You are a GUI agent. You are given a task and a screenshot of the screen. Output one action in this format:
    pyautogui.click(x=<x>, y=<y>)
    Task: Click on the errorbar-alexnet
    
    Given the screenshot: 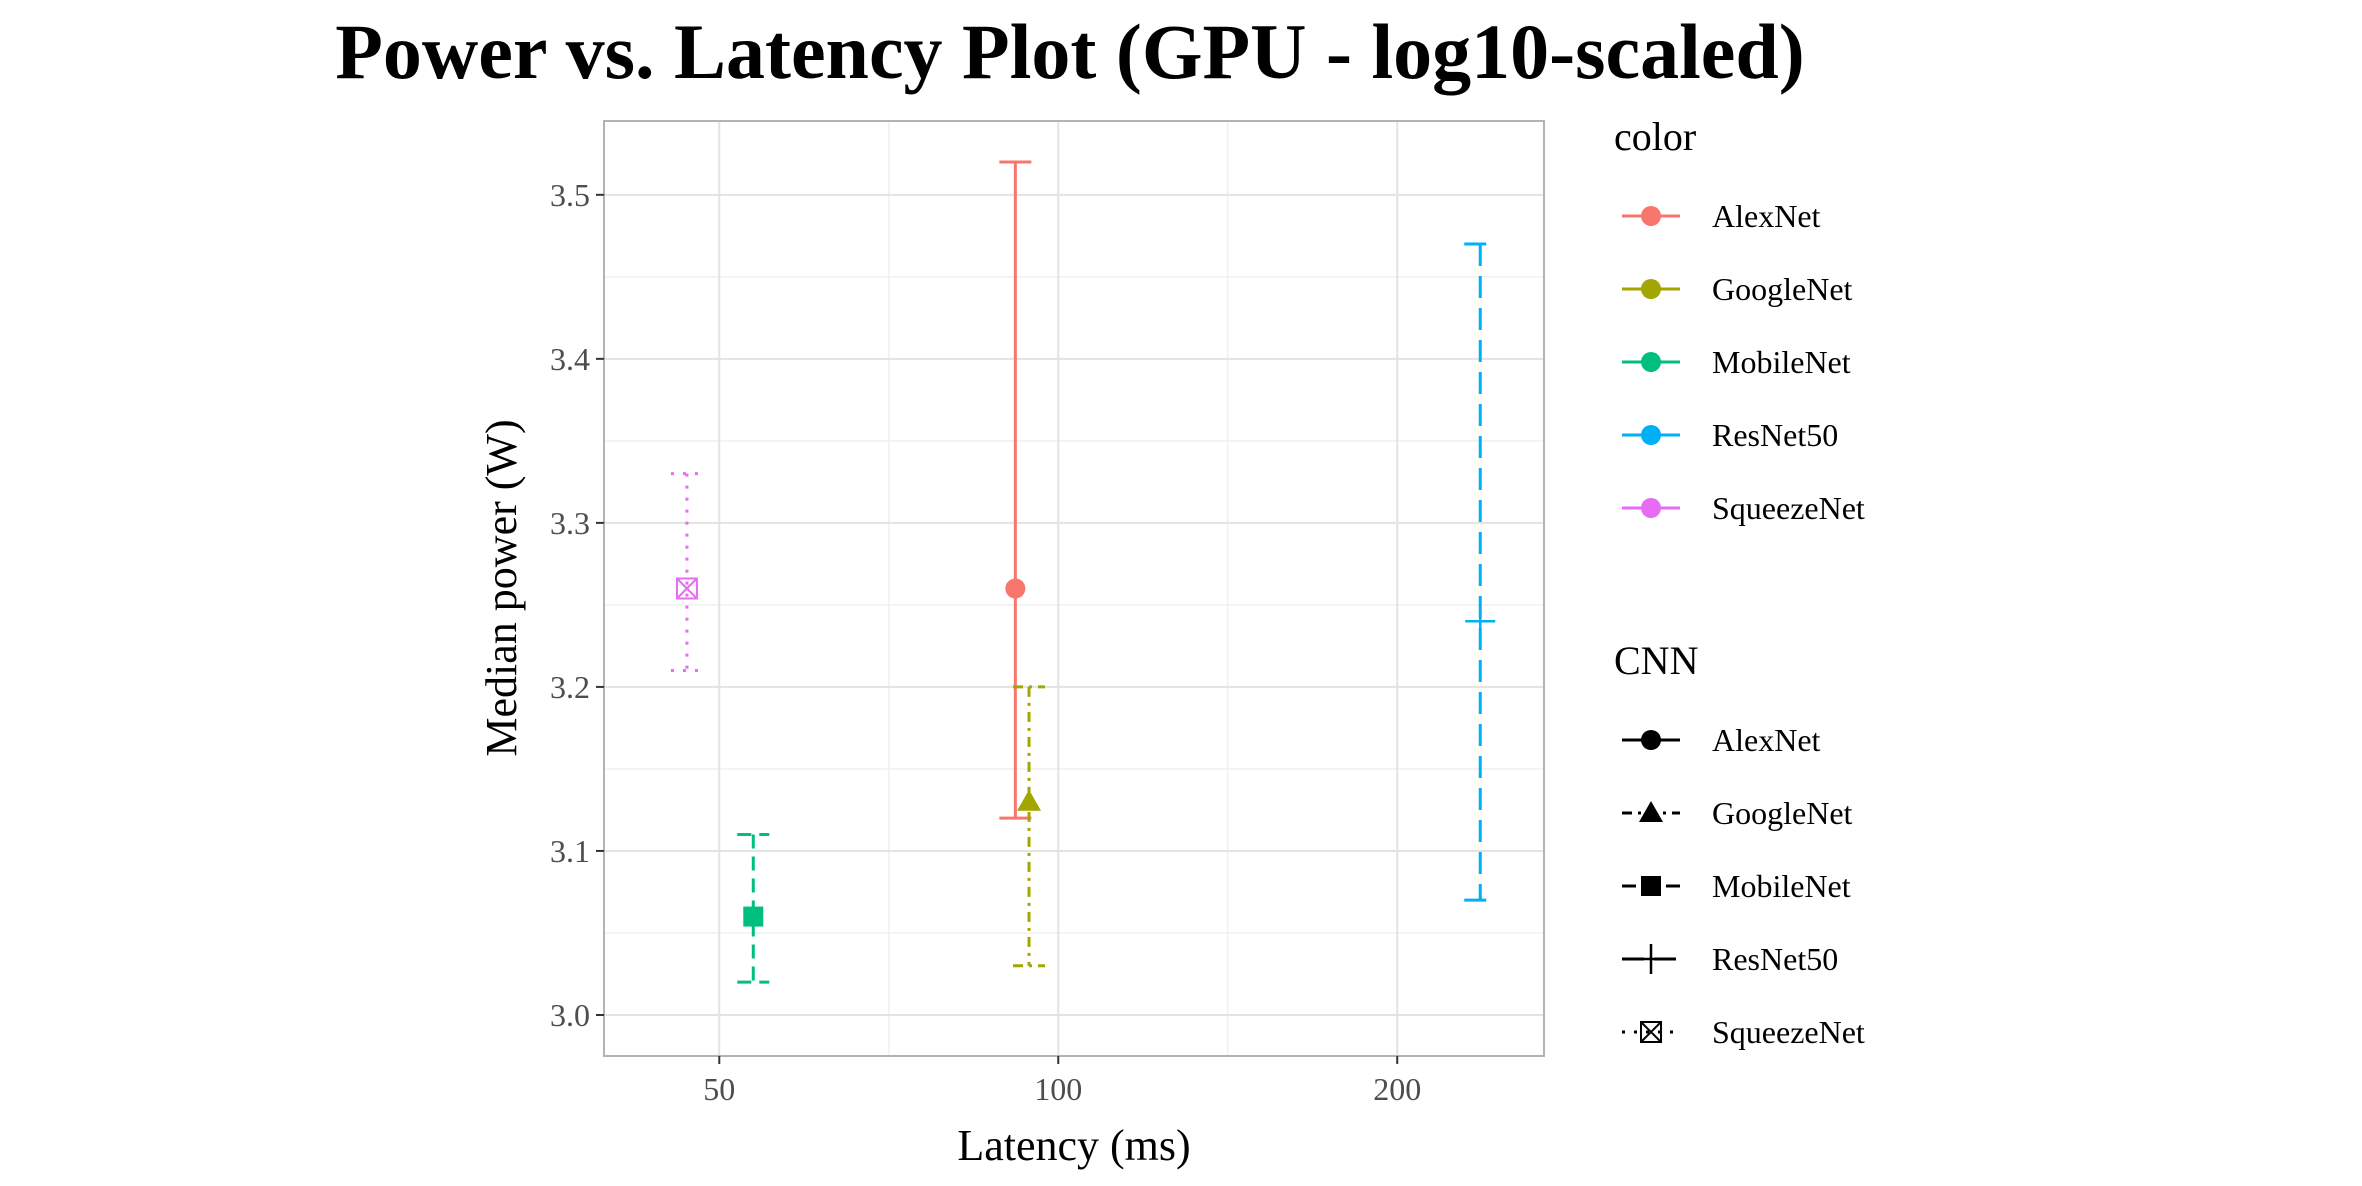 What is the action you would take?
    pyautogui.click(x=1015, y=490)
    